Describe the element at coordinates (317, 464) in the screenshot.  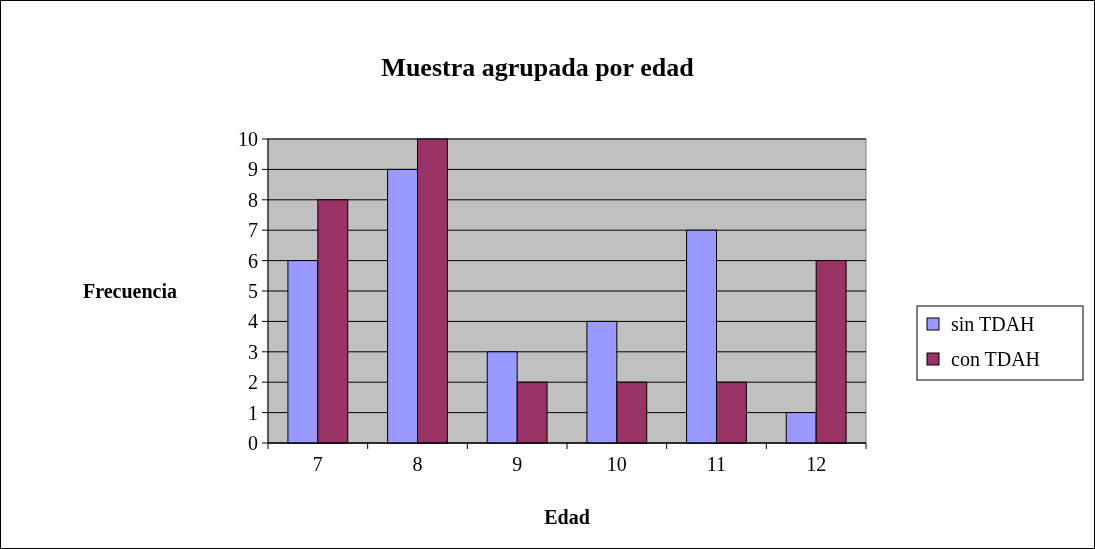
I see `x-tick-label: 7` at that location.